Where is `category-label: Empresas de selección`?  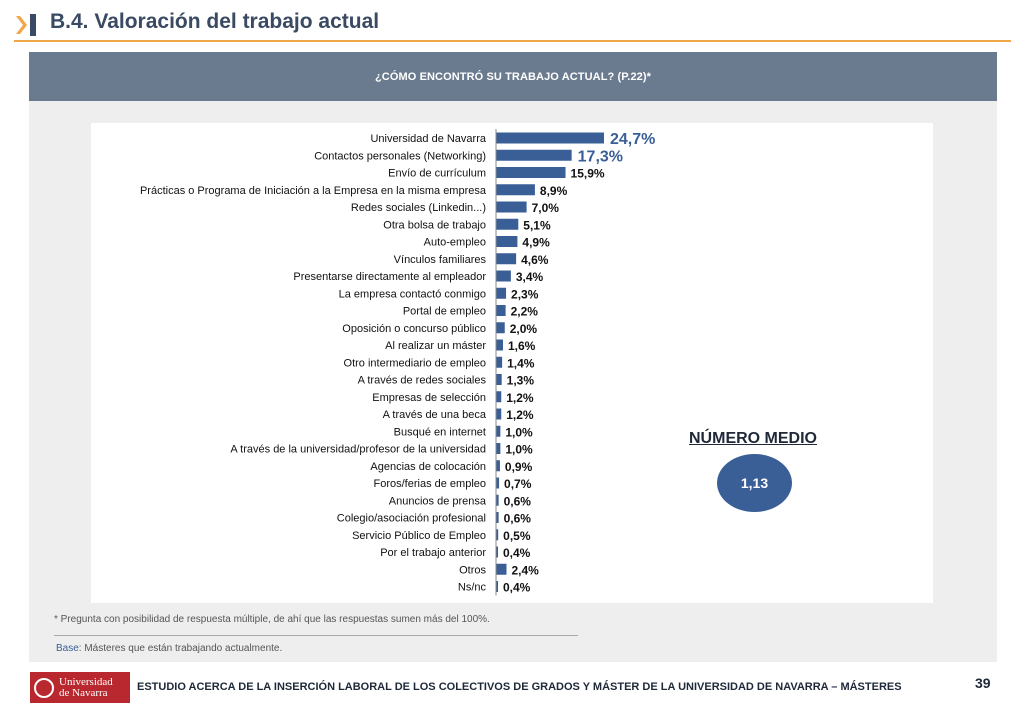
category-label: Empresas de selección is located at coordinates (429, 398).